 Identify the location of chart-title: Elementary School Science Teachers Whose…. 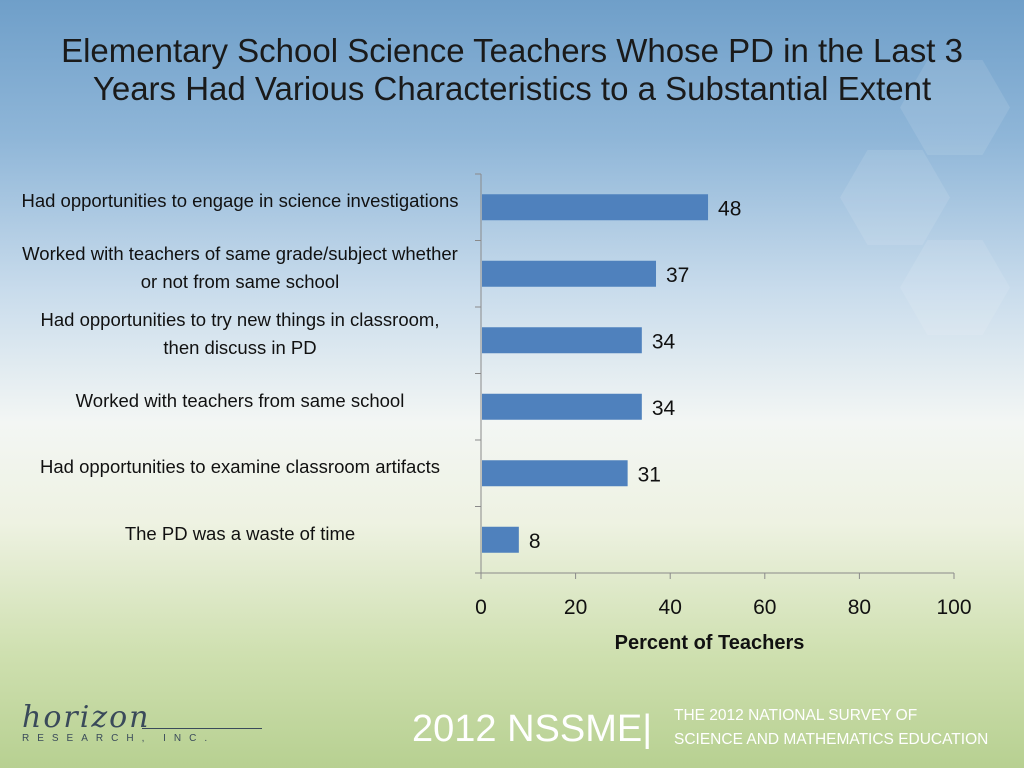
(512, 69).